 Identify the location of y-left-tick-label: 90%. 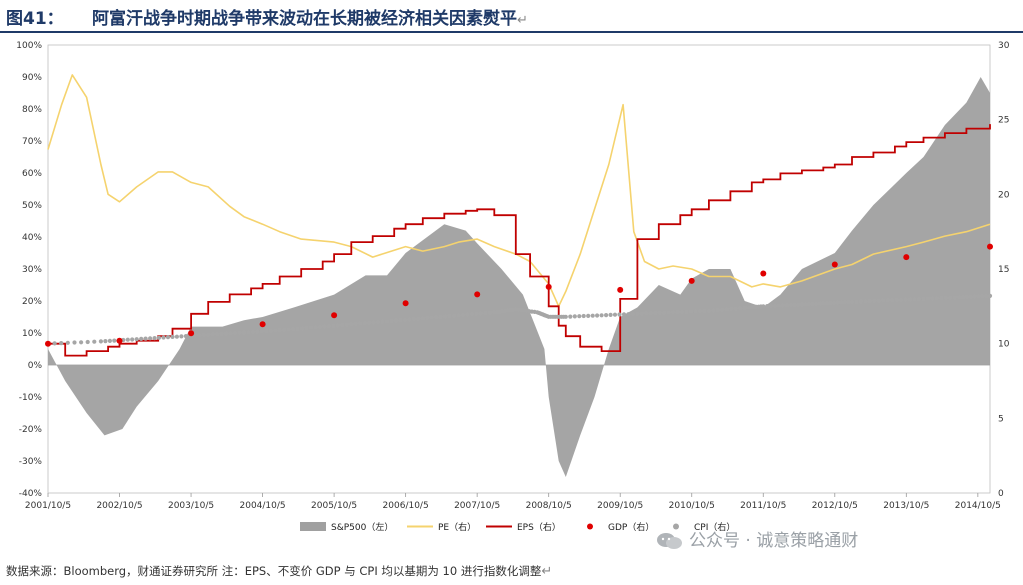
(32, 78).